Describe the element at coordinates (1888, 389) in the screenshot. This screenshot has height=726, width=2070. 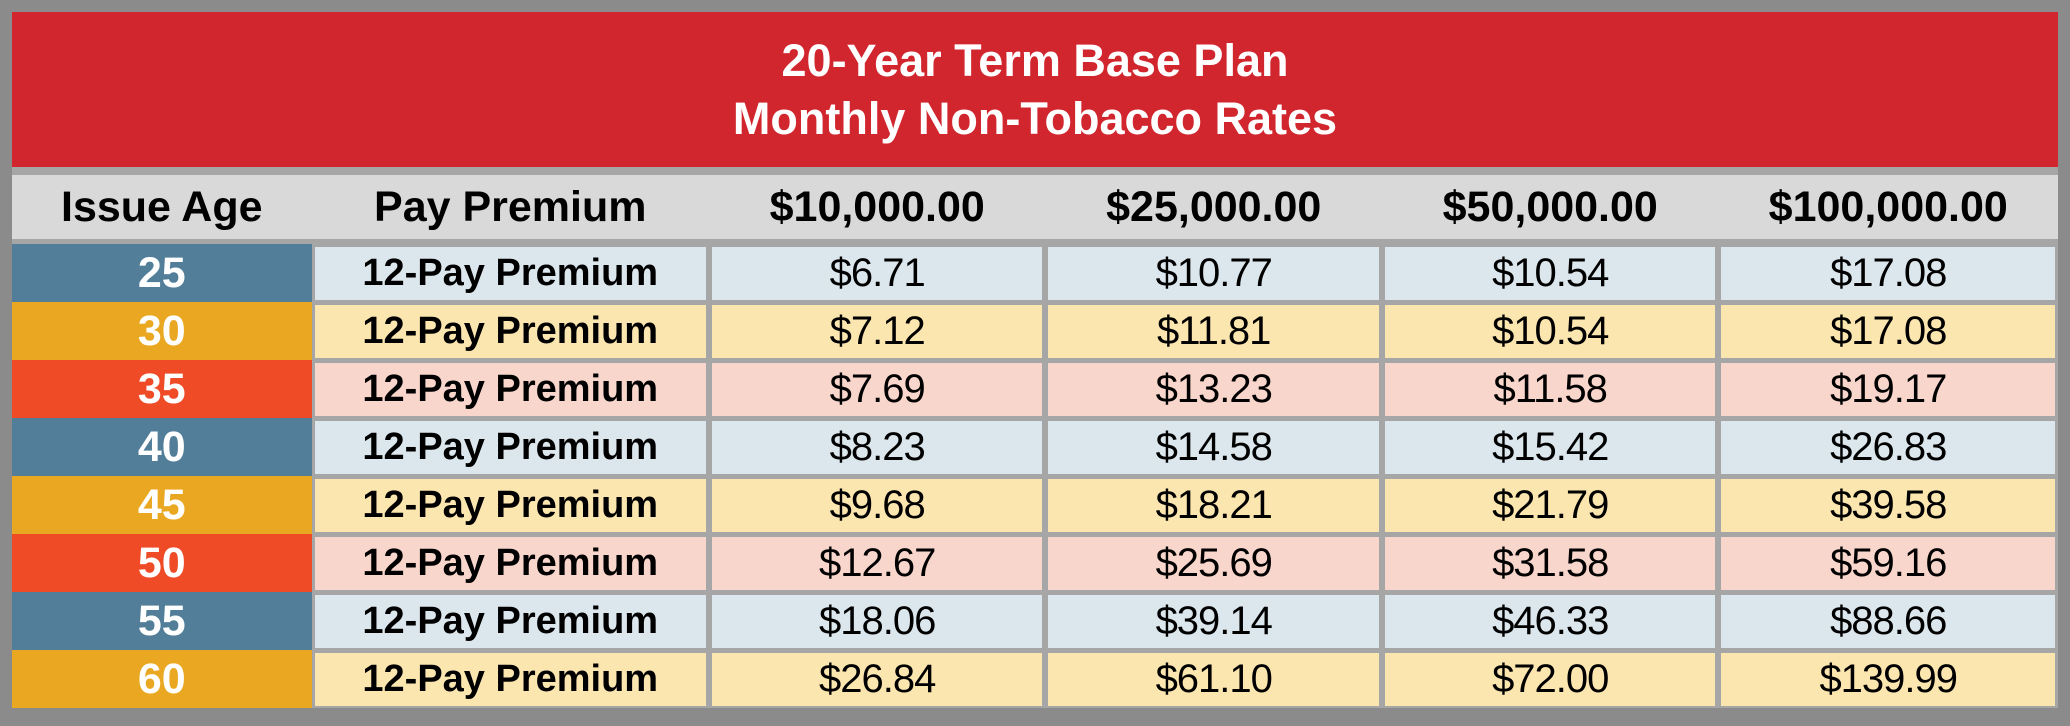
I see `rate-value-cell: $19.17` at that location.